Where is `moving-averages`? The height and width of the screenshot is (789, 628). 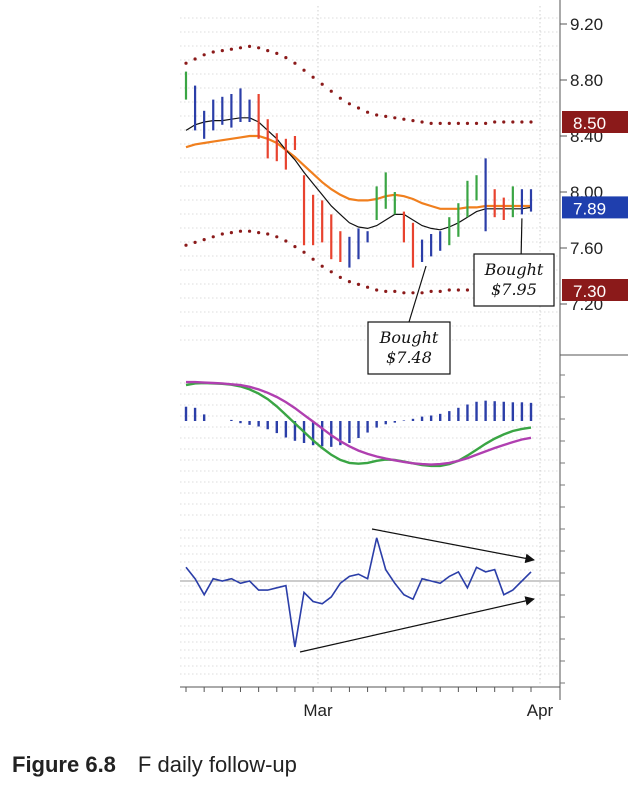 moving-averages is located at coordinates (358, 174).